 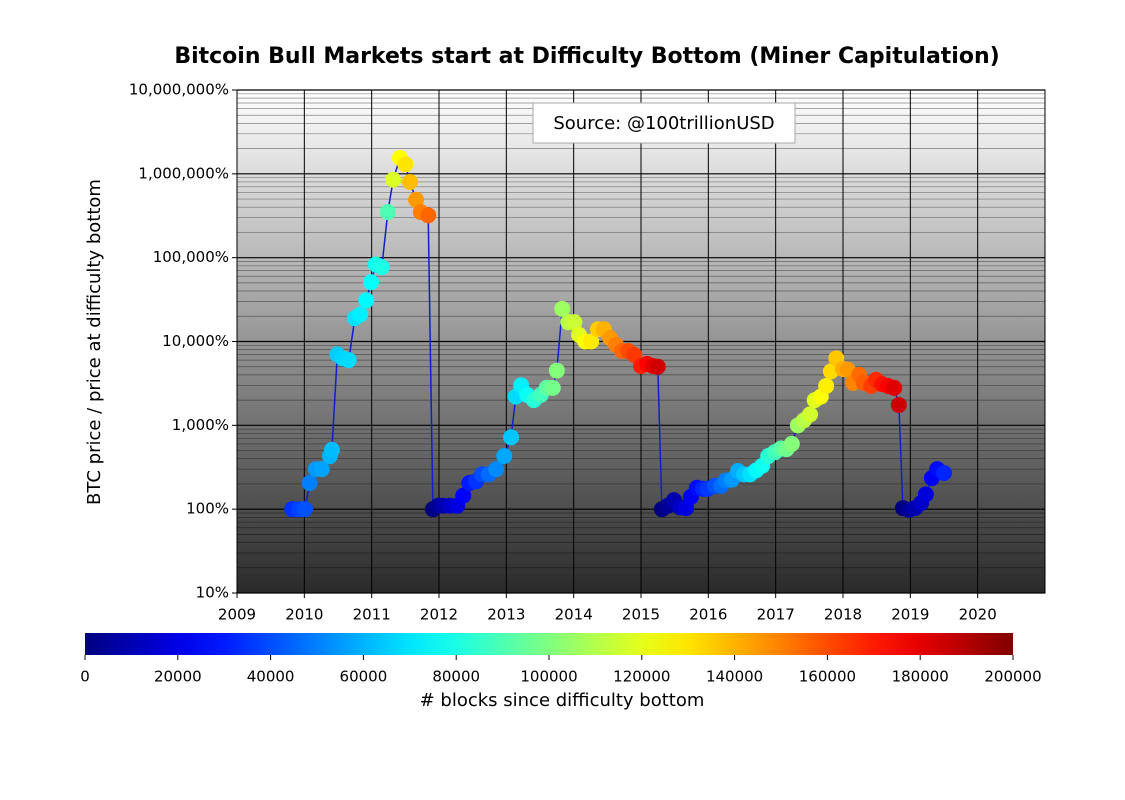 I want to click on x-tick-label: 2015, so click(x=641, y=615).